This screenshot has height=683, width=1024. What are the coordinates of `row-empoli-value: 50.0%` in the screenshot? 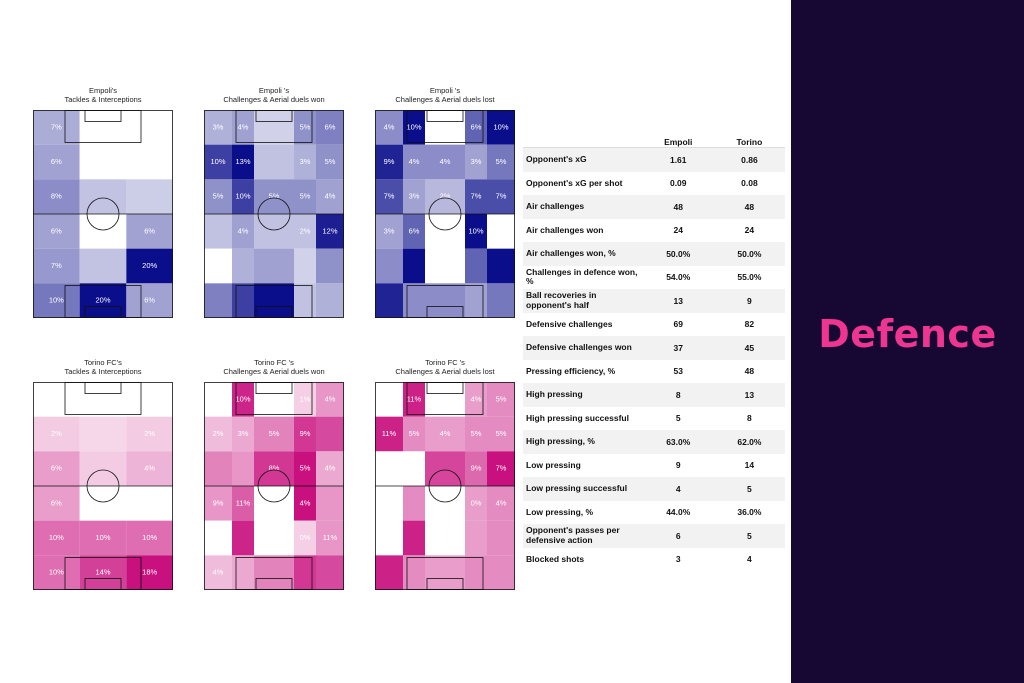 It's located at (678, 253).